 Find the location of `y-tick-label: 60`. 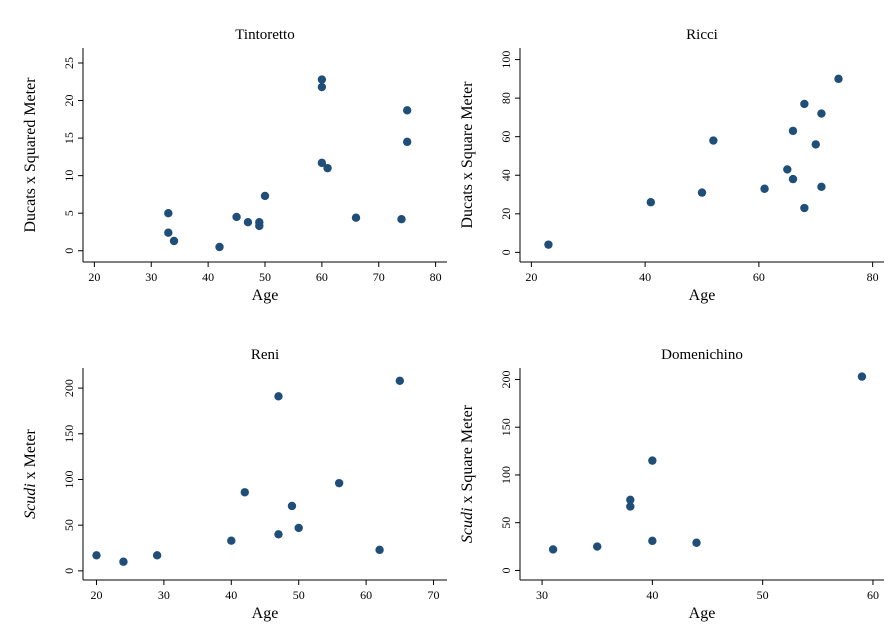

y-tick-label: 60 is located at coordinates (506, 137).